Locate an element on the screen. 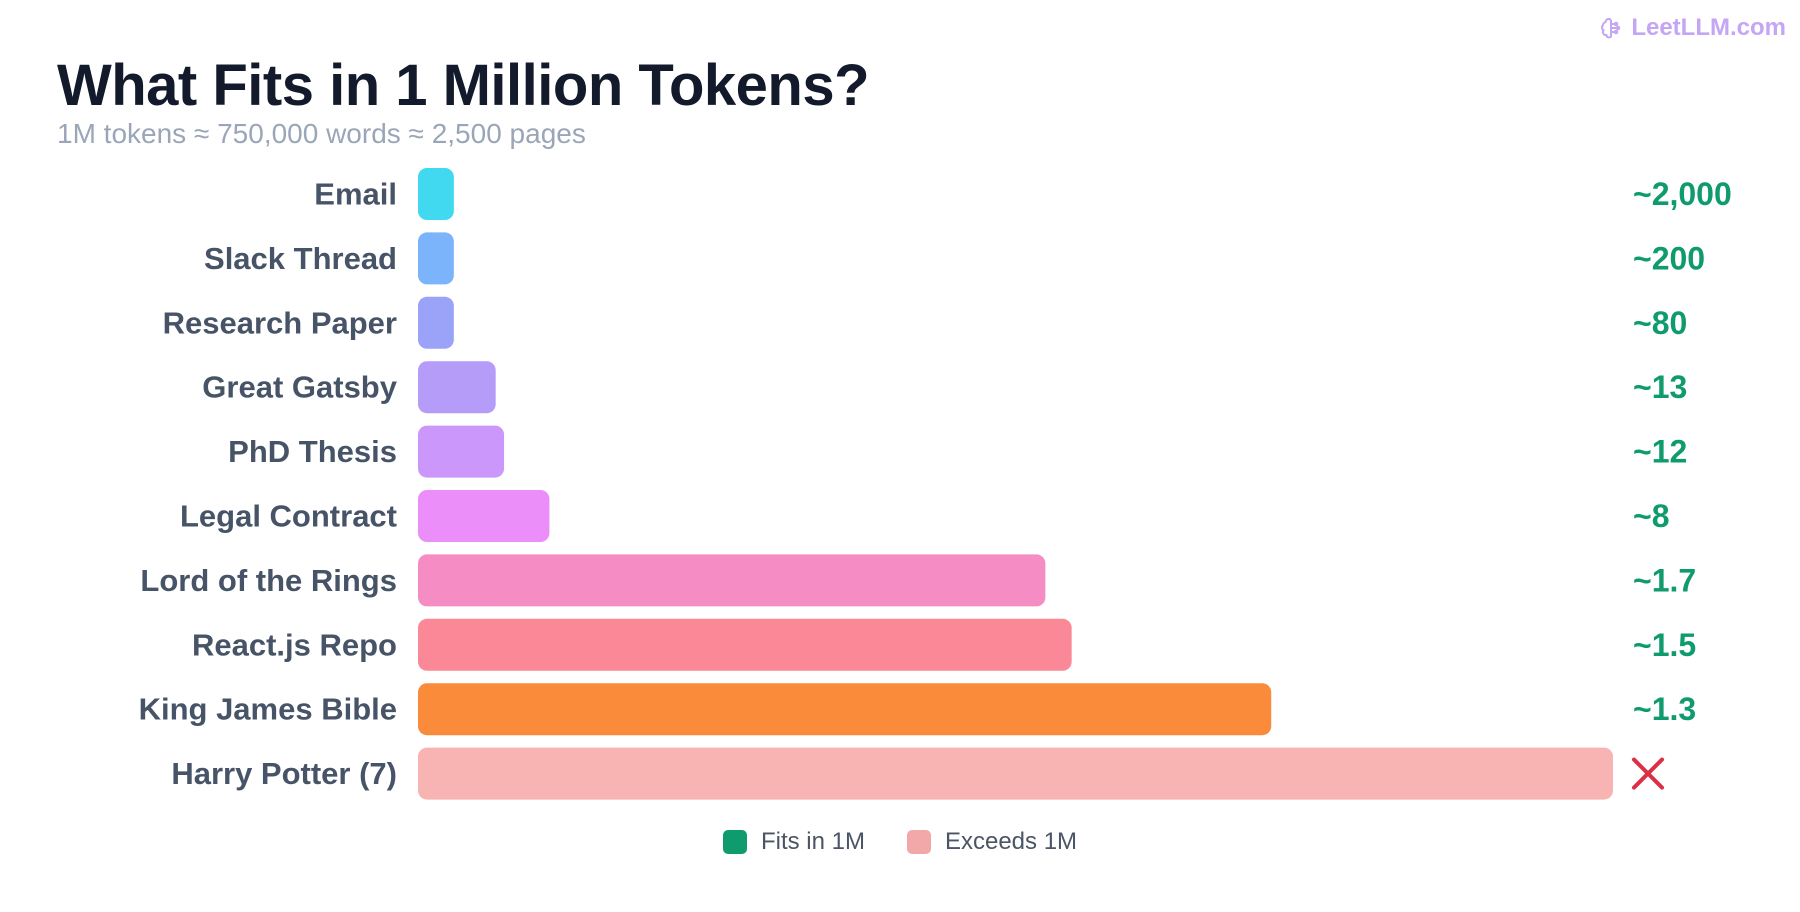 This screenshot has height=912, width=1800. category-label-research-paper: Research Paper is located at coordinates (280, 322).